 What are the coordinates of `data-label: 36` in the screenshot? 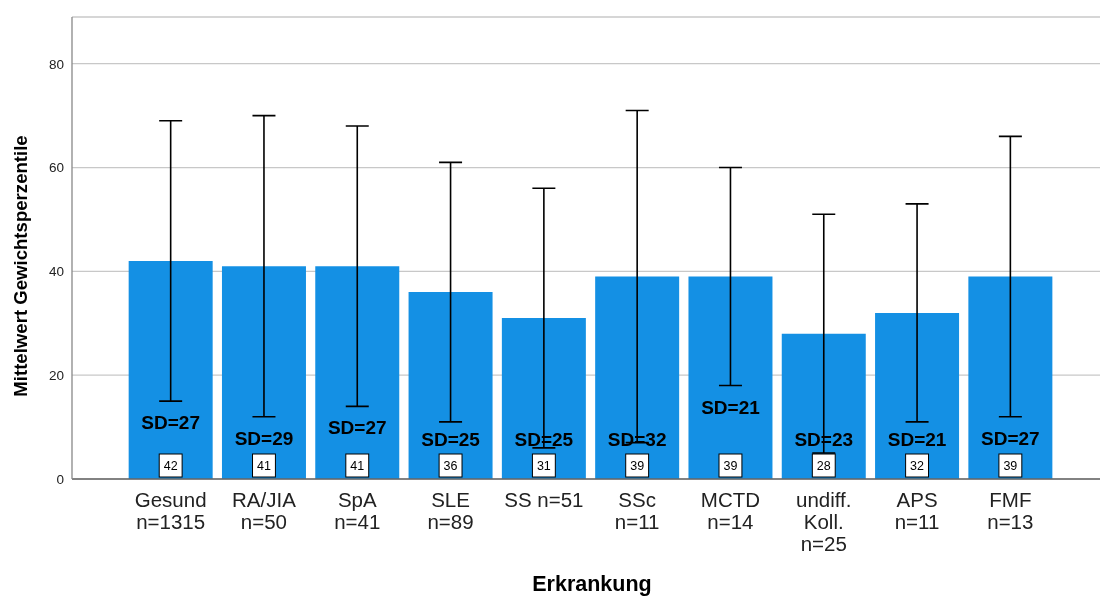 It's located at (450, 465).